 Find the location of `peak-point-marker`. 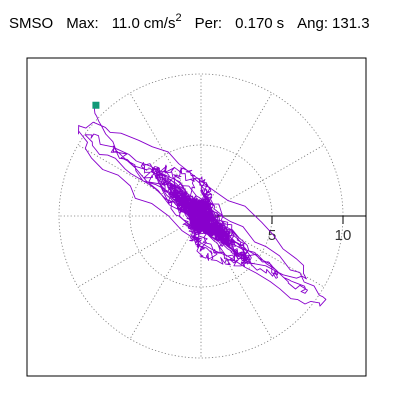

peak-point-marker is located at coordinates (96, 105).